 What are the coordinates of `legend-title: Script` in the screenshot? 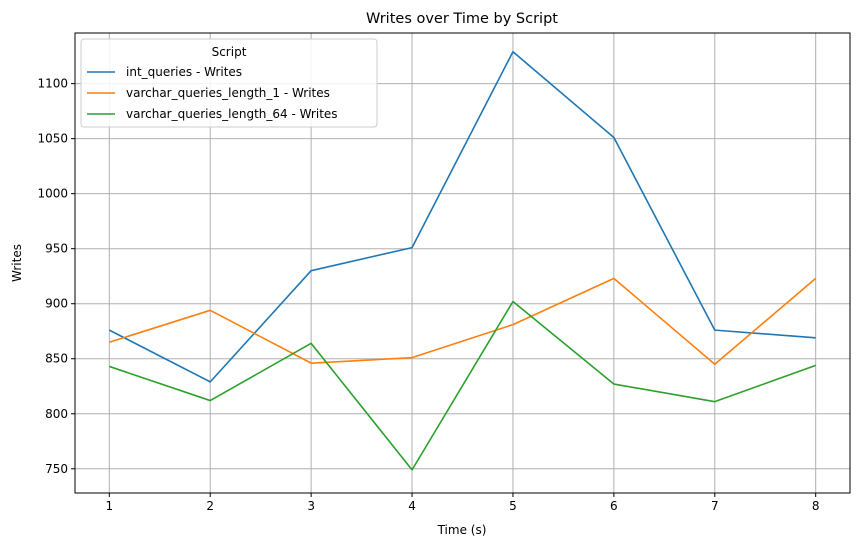 It's located at (229, 52).